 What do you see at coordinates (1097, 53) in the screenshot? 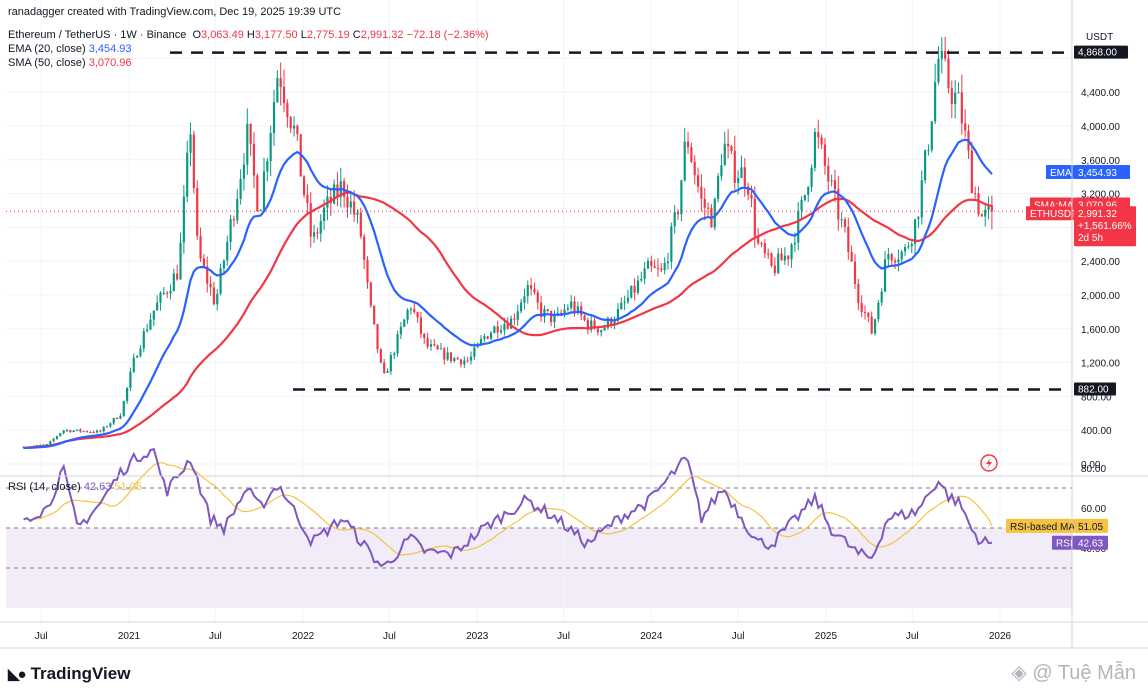
I see `resistance-badge: 4,868.00` at bounding box center [1097, 53].